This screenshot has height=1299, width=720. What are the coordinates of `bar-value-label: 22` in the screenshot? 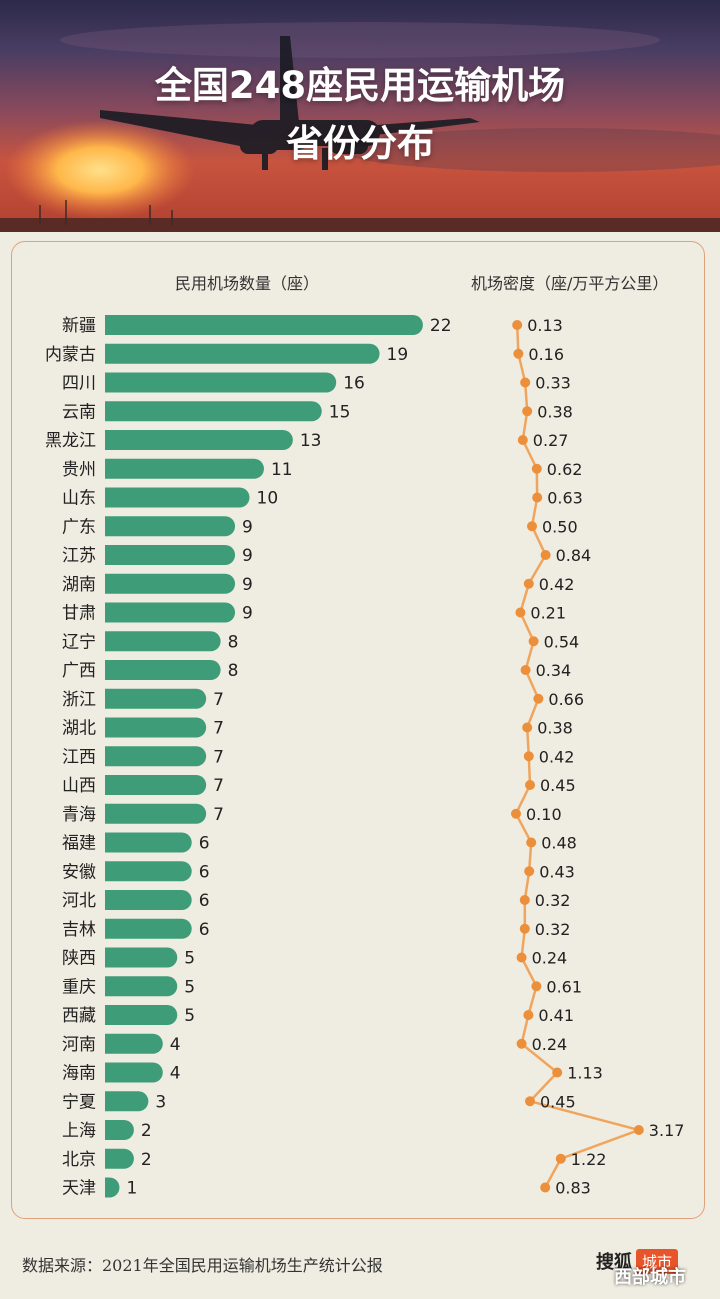 It's located at (441, 326).